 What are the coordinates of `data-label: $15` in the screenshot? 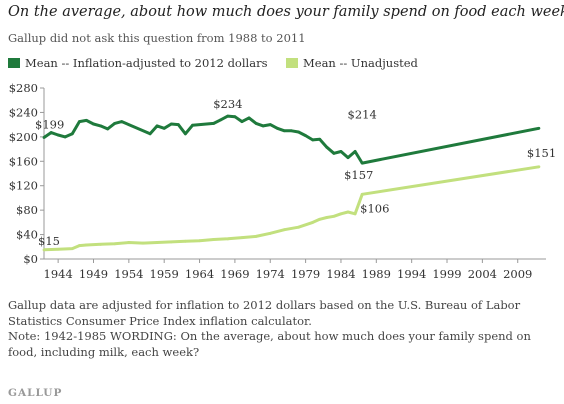 It's located at (49, 241).